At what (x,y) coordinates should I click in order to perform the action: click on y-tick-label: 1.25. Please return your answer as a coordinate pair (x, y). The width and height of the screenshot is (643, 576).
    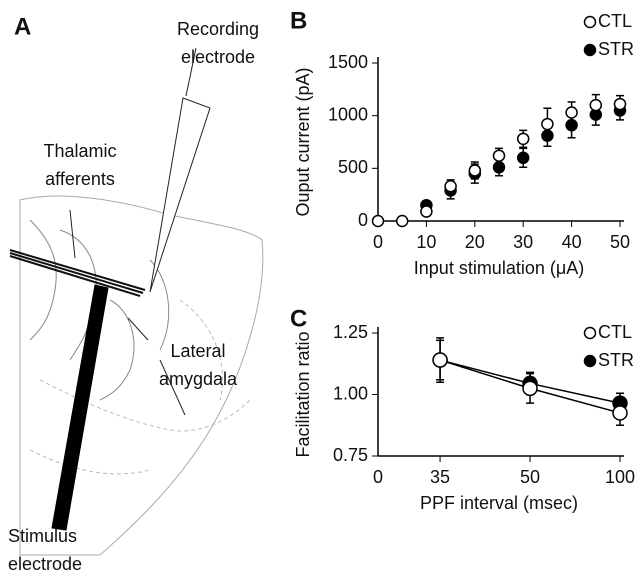
    Looking at the image, I should click on (350, 332).